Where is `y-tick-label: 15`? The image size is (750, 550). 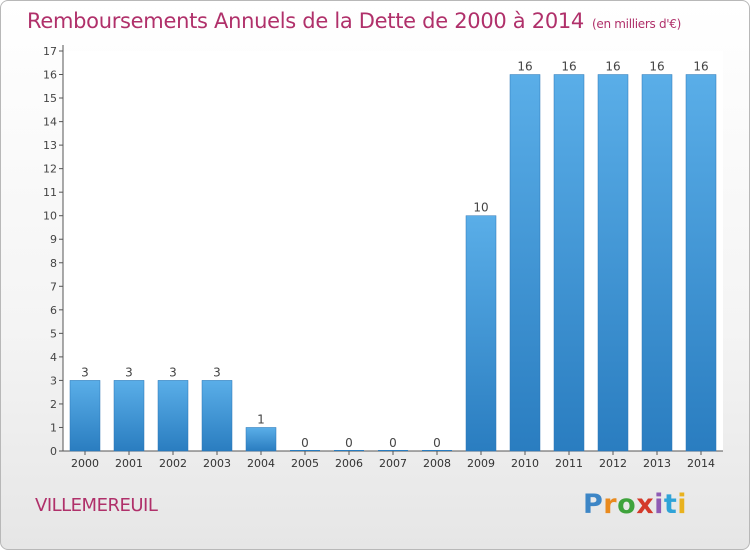
y-tick-label: 15 is located at coordinates (50, 98).